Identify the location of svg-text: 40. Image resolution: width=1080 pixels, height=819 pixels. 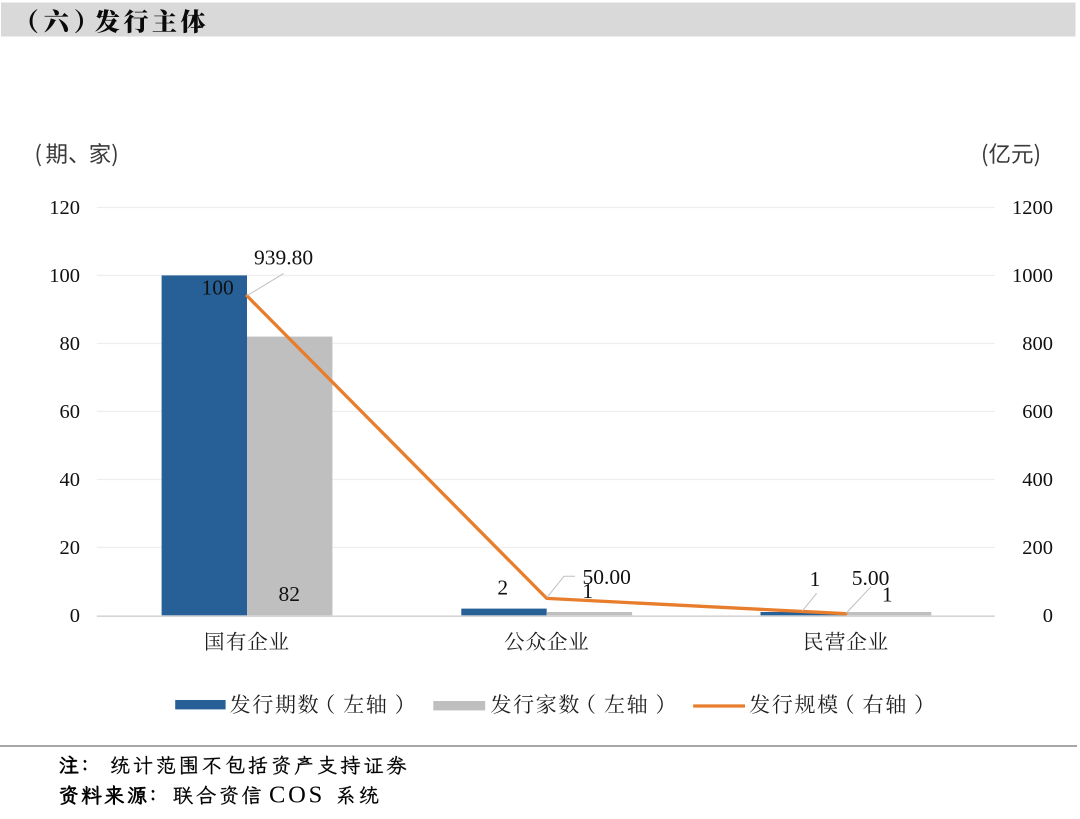
(70, 480).